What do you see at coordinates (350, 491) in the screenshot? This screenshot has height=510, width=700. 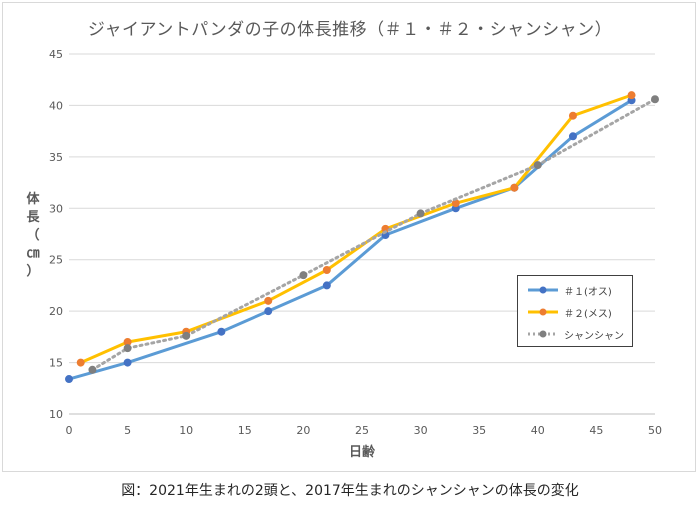 I see `figure-caption: 図：2021年生まれの2頭と、2017年生まれのシャンシャンの体長の変化` at bounding box center [350, 491].